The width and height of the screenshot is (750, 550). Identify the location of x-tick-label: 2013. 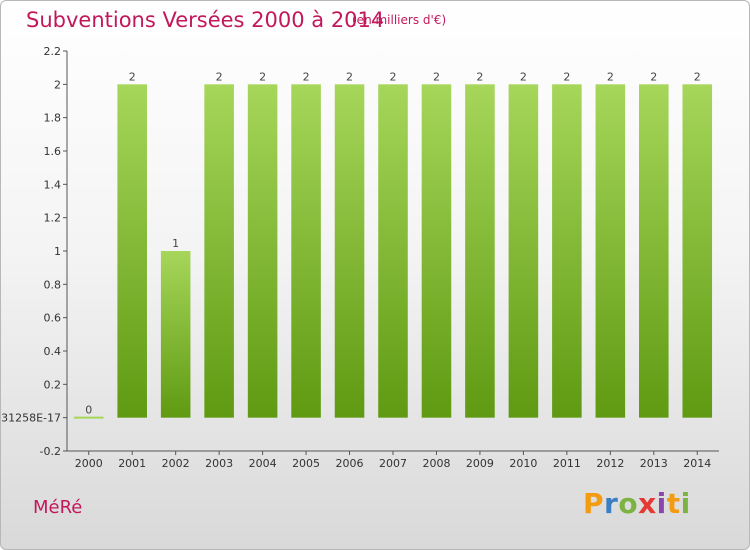
(654, 463).